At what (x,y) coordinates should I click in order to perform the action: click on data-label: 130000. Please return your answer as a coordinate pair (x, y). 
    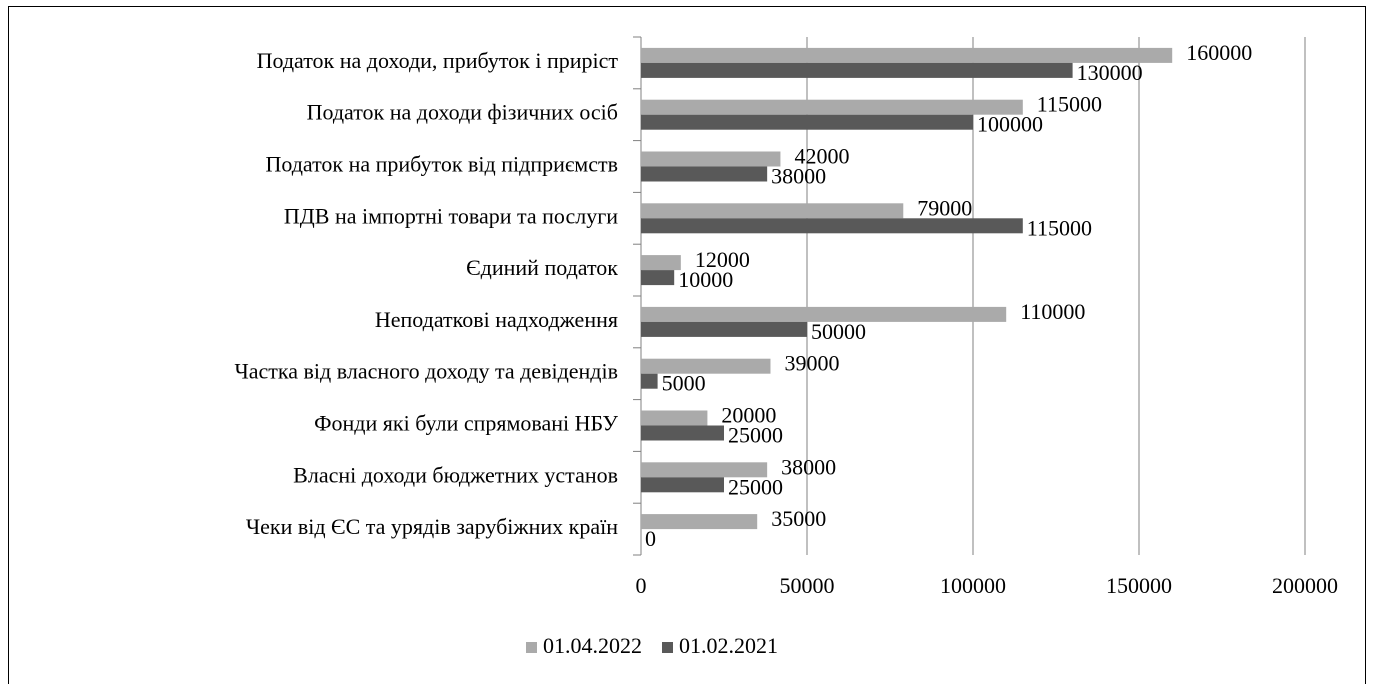
    Looking at the image, I should click on (1110, 72).